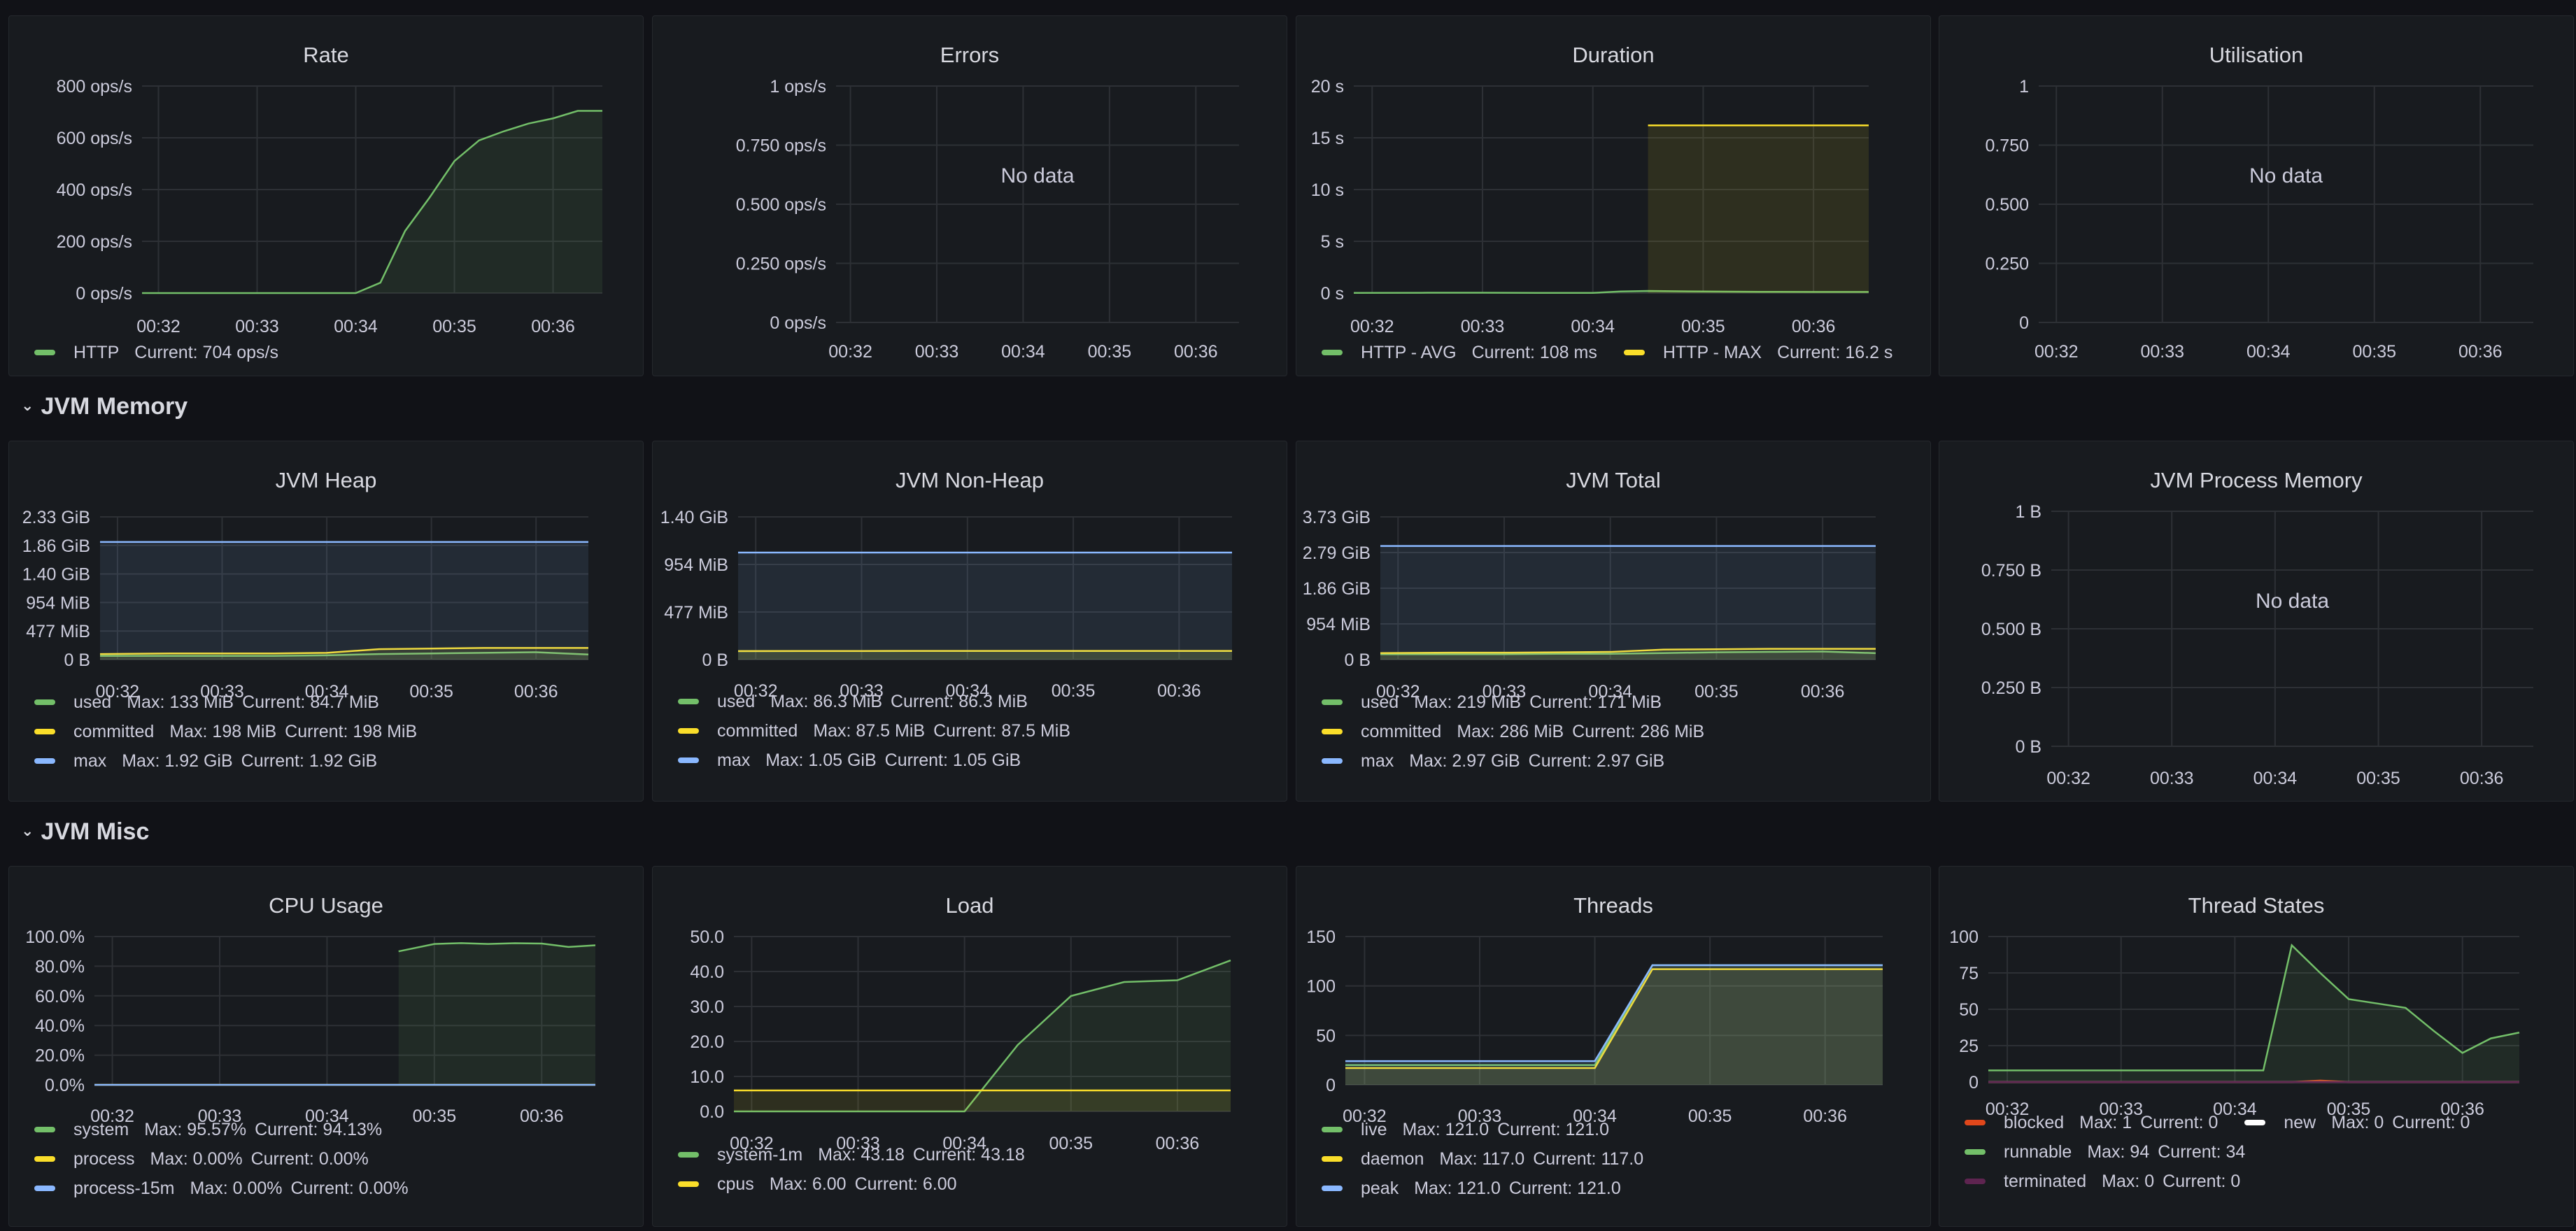 This screenshot has width=2576, height=1231. Describe the element at coordinates (1110, 352) in the screenshot. I see `x-tick-label: 00:35` at that location.